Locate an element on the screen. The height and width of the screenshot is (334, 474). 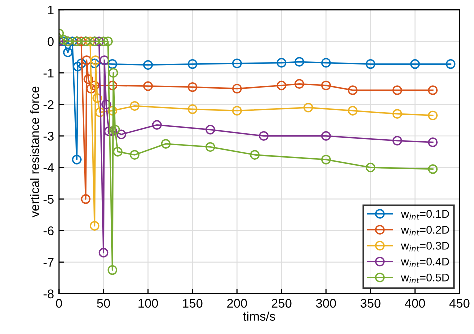
legend-label: w$_{int}$=0.4D is located at coordinates (425, 263).